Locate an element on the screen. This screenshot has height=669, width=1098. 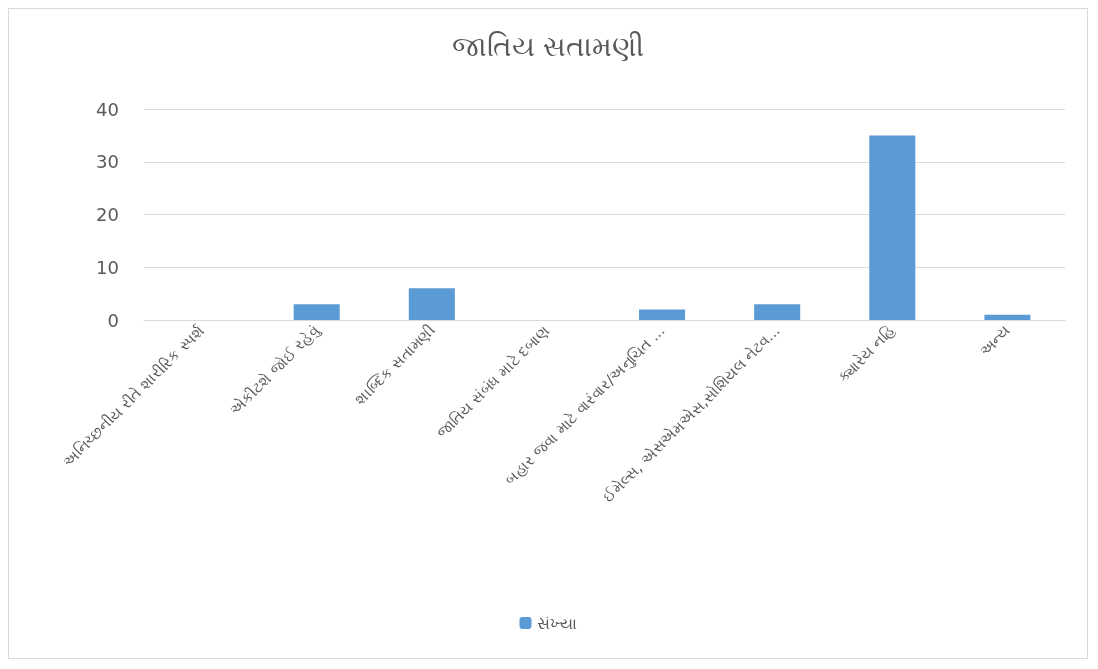
chart-title: જાતિય સતામણી is located at coordinates (548, 46).